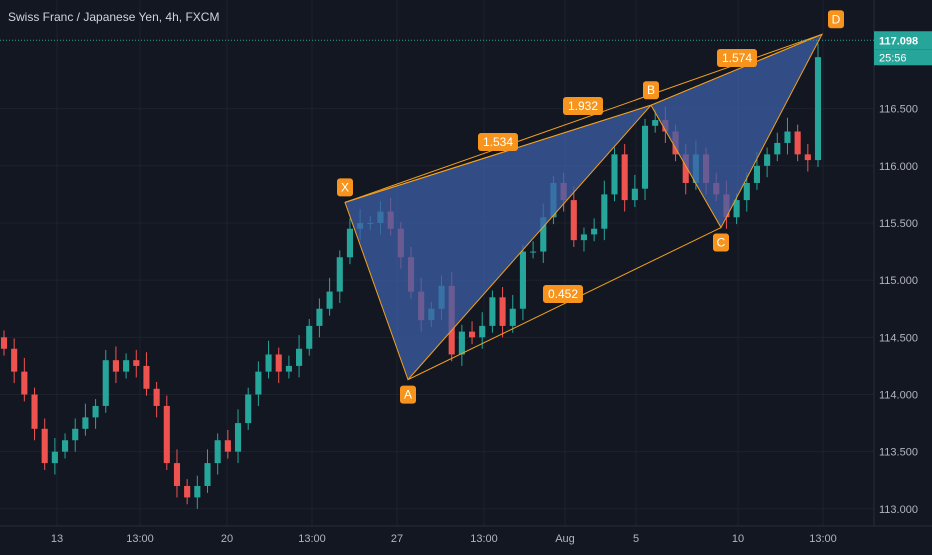  Describe the element at coordinates (565, 539) in the screenshot. I see `time-tick-label: Aug` at that location.